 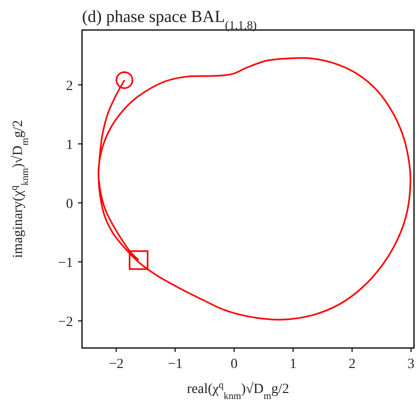 I want to click on y-tick-label: −2, so click(x=65, y=322).